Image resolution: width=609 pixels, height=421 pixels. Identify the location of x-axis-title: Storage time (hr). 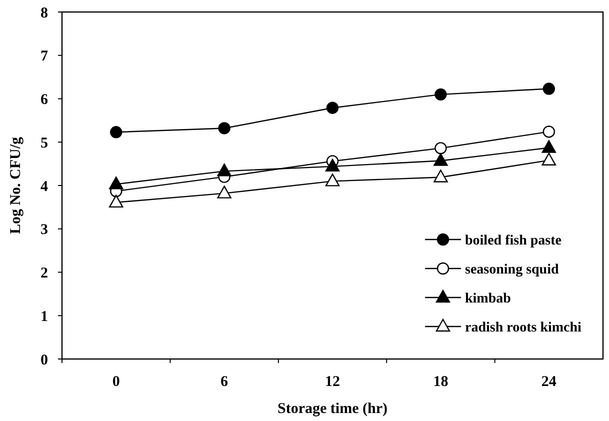
(333, 409).